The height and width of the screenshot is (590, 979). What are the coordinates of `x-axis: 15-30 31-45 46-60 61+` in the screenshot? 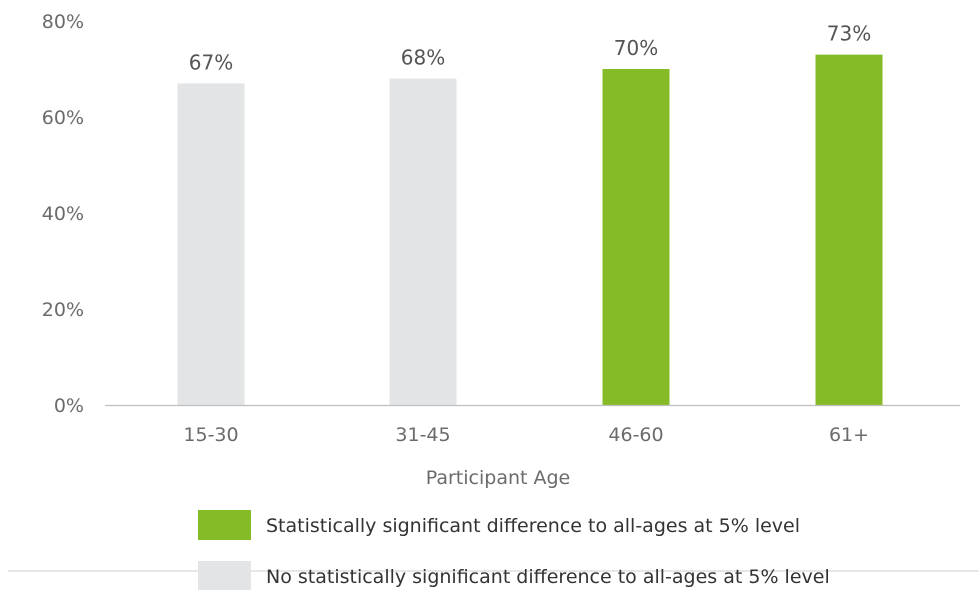 It's located at (532, 425).